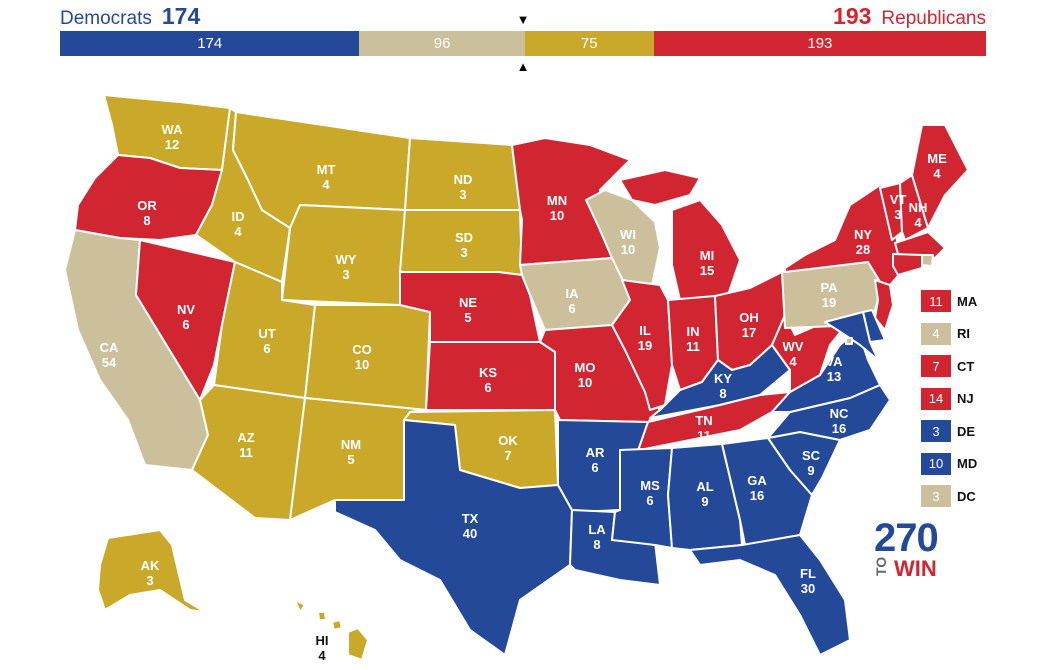 The image size is (1050, 670). I want to click on state-ev-in: 11, so click(693, 346).